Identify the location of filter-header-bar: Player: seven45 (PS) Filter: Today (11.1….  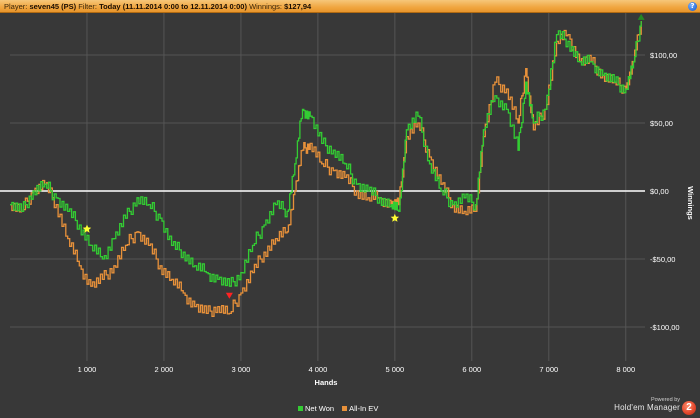
(350, 6).